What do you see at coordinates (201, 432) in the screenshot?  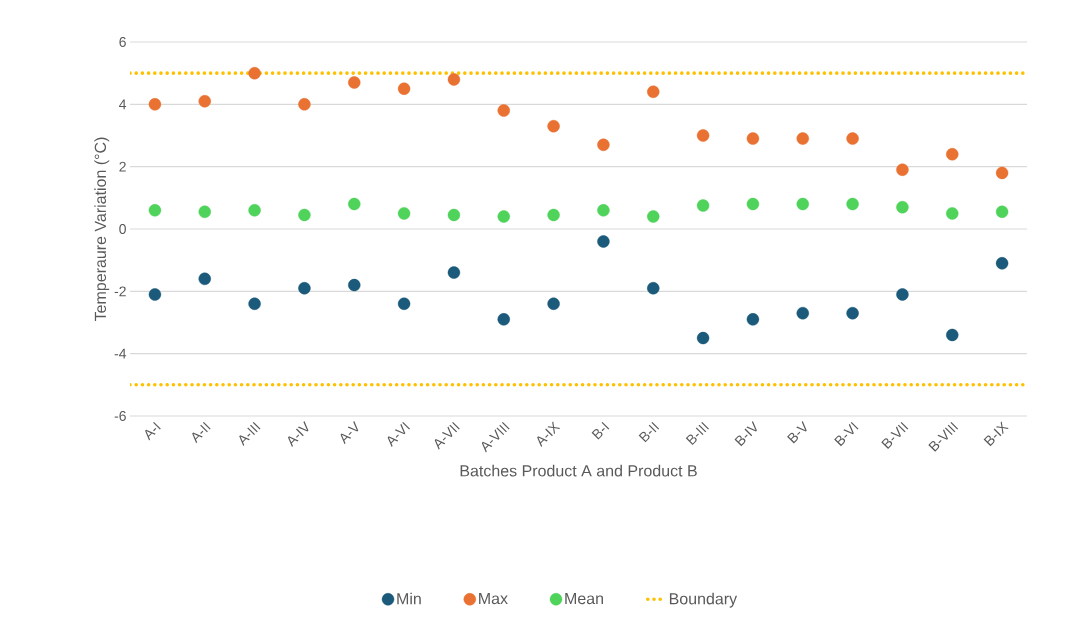 I see `x-tick-label: A-II` at bounding box center [201, 432].